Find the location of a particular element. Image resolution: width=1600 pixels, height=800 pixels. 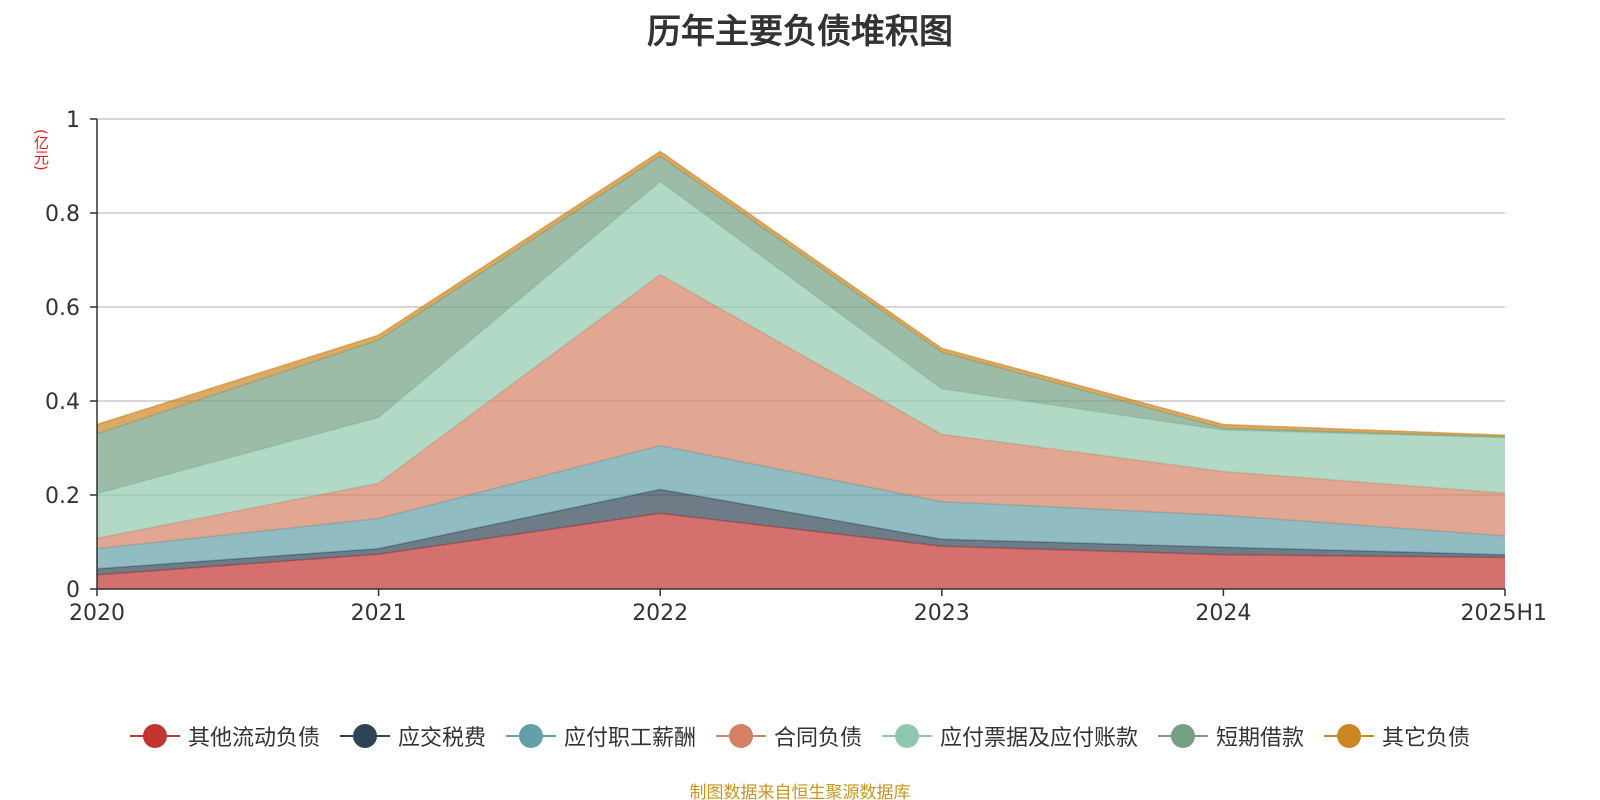

legend-label: 短期借款 is located at coordinates (1260, 738).